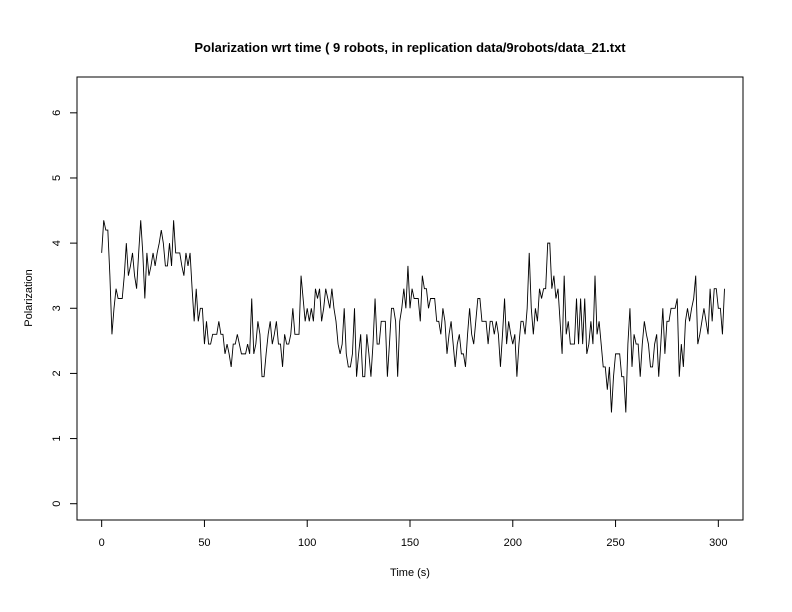 Image resolution: width=792 pixels, height=612 pixels. I want to click on x-tick-label: 300, so click(718, 543).